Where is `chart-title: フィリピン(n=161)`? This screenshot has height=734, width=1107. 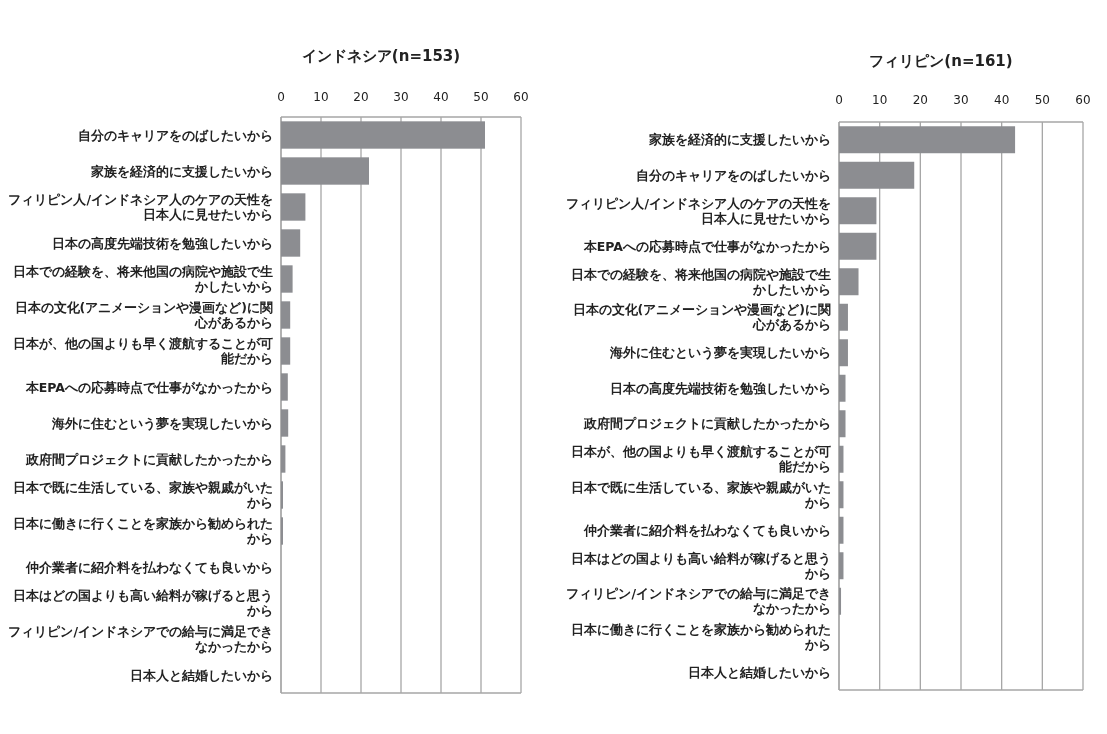 chart-title: フィリピン(n=161) is located at coordinates (941, 61).